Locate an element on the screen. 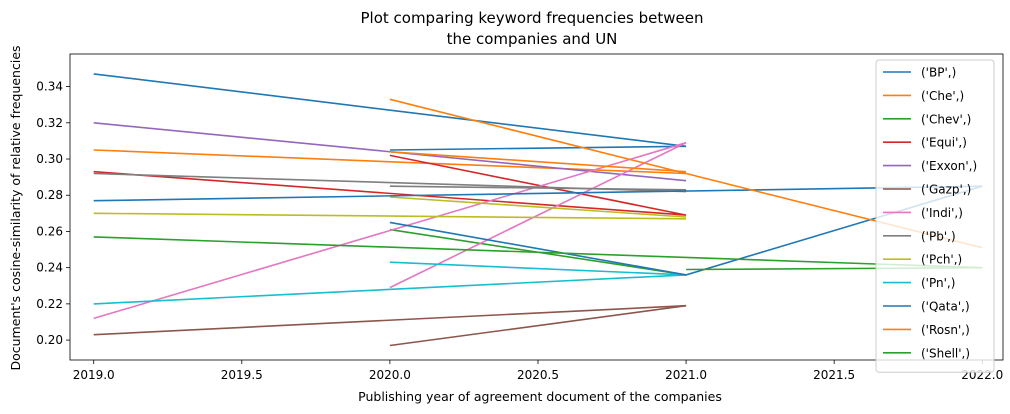  legend-label: ('Che',) is located at coordinates (942, 96).